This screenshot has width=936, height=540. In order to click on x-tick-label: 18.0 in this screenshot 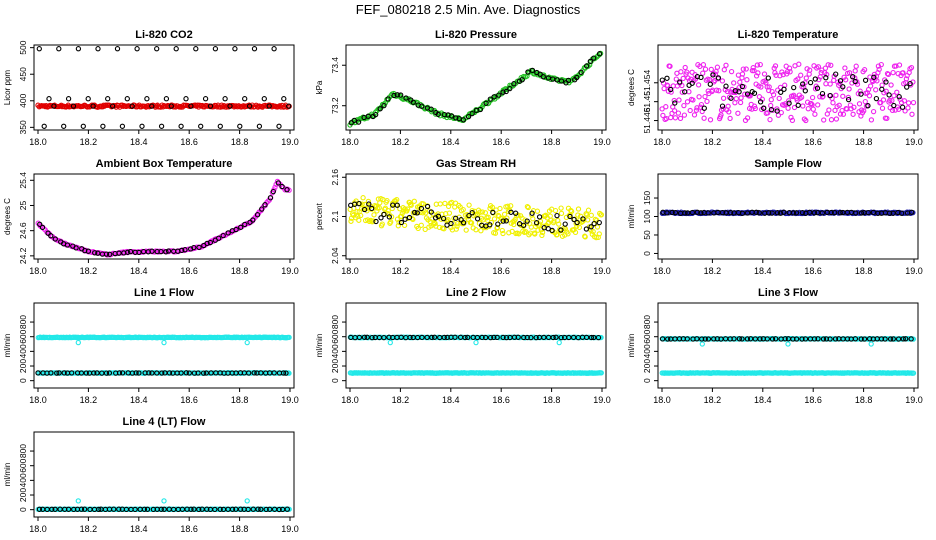, I will do `click(38, 400)`.